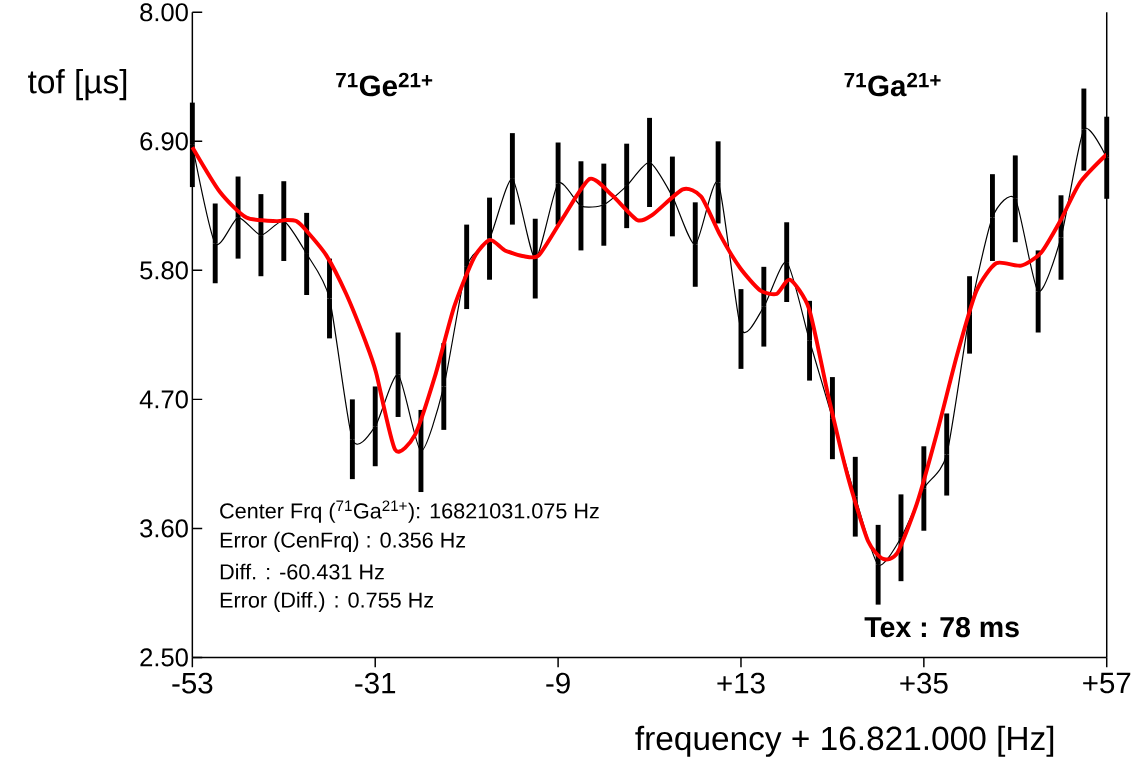 The height and width of the screenshot is (764, 1135). What do you see at coordinates (164, 528) in the screenshot?
I see `y-tick-label: 3.60` at bounding box center [164, 528].